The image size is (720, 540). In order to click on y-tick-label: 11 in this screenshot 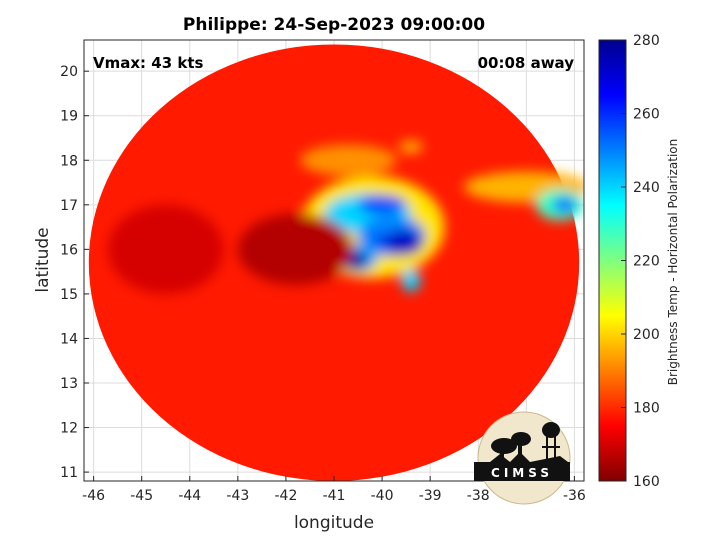, I will do `click(69, 473)`.